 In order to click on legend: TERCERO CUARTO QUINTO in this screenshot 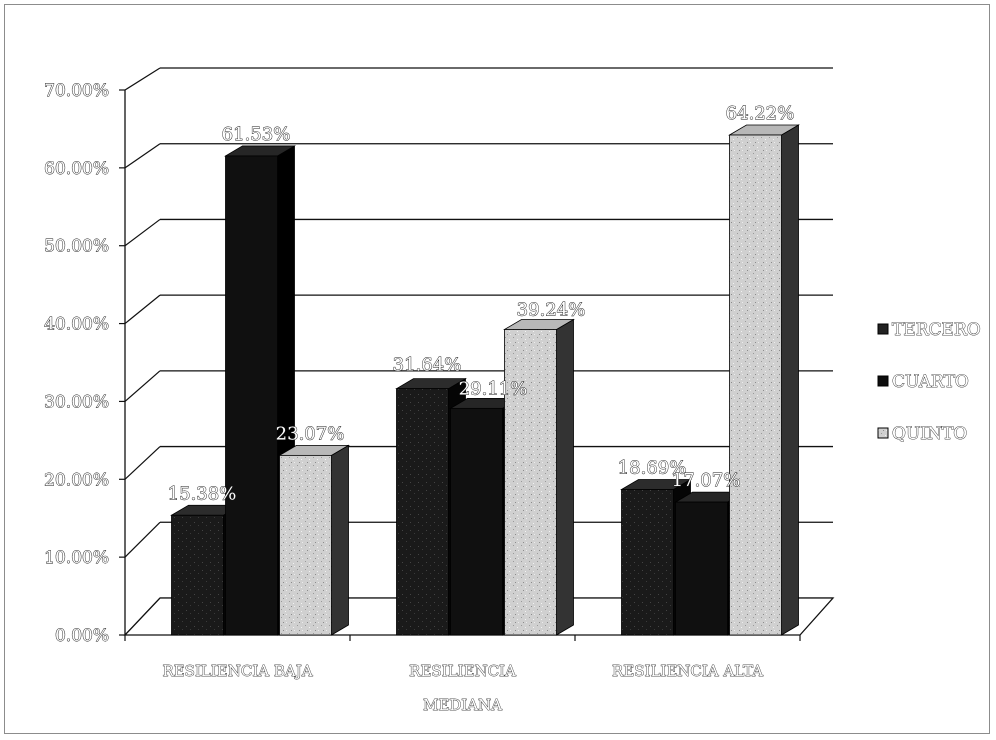, I will do `click(929, 382)`.